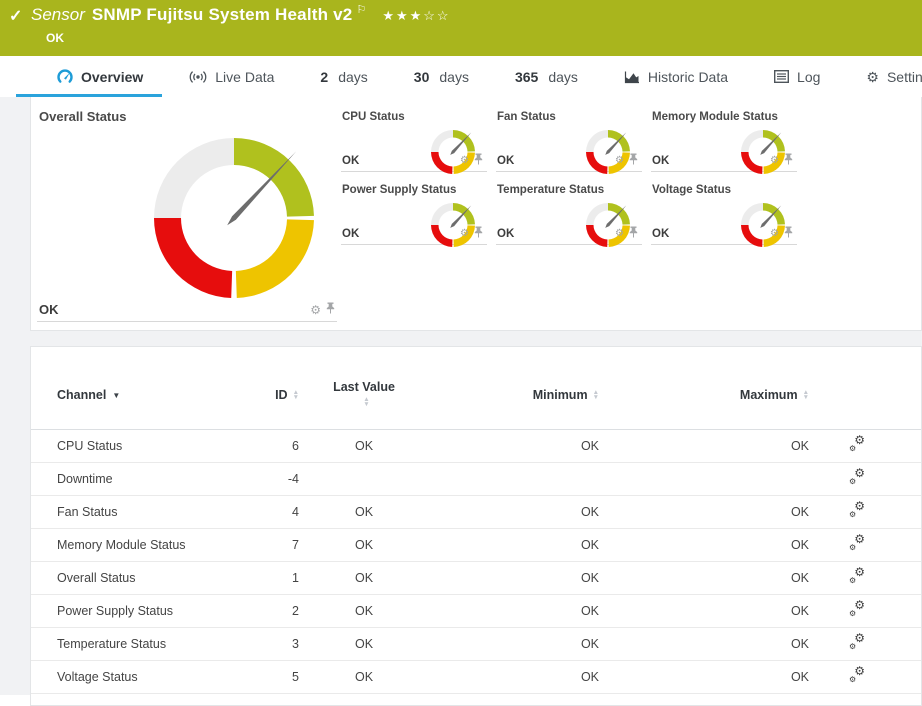  Describe the element at coordinates (421, 76) in the screenshot. I see `tab-range-number: 30` at that location.